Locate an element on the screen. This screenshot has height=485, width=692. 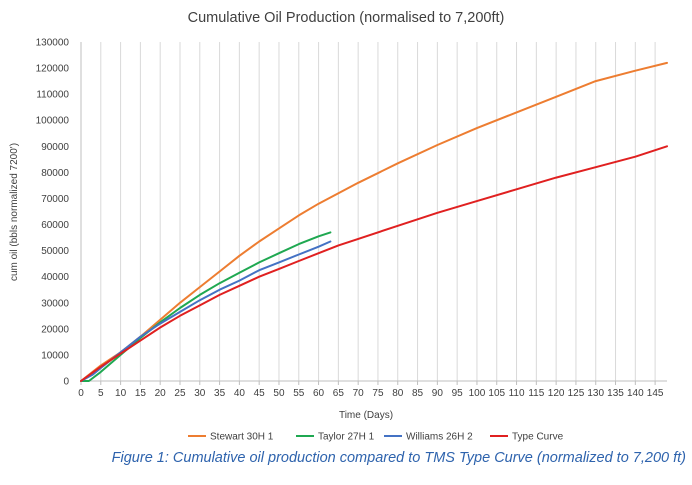
y-tick-label: 30000 is located at coordinates (55, 303).